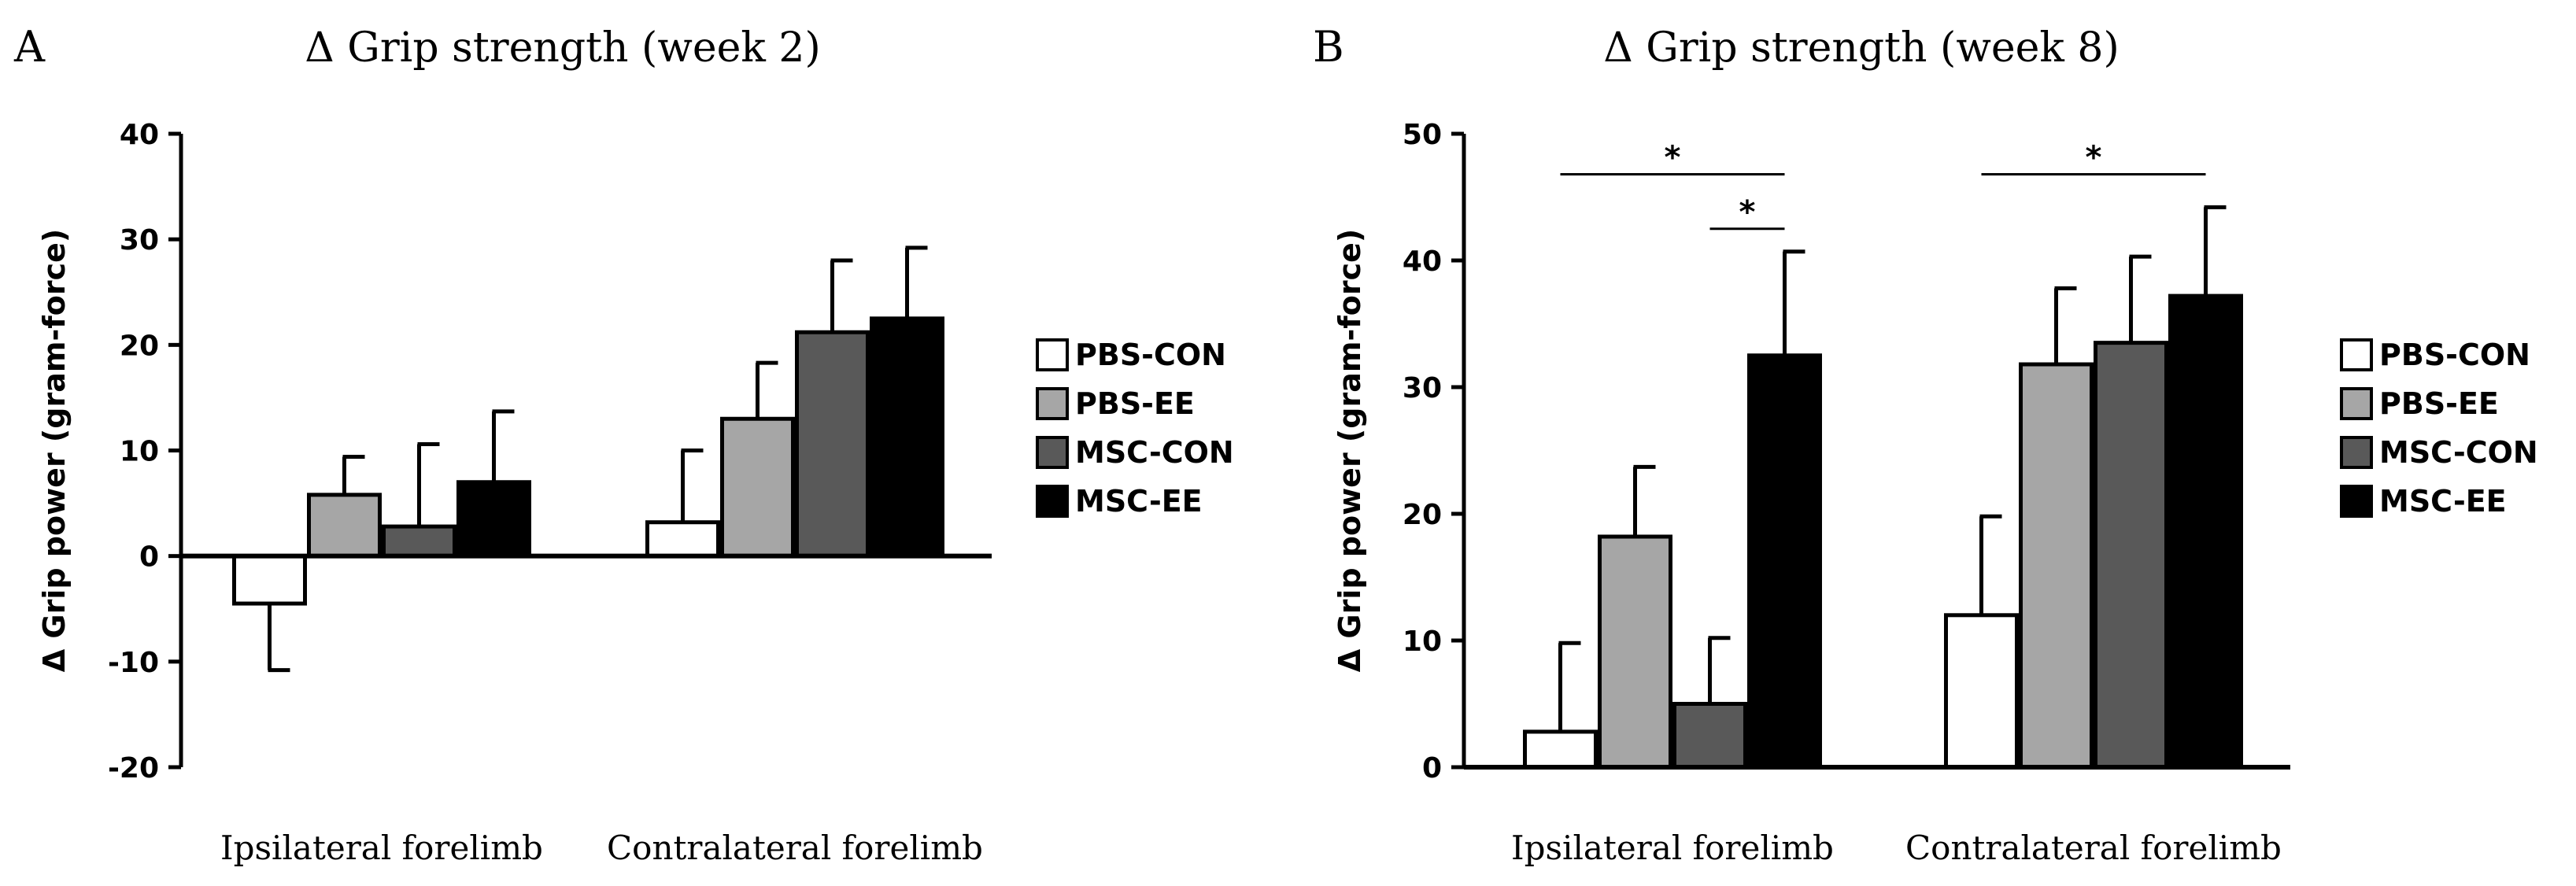 This screenshot has height=886, width=2576. Describe the element at coordinates (29, 47) in the screenshot. I see `panel-letter: A` at that location.